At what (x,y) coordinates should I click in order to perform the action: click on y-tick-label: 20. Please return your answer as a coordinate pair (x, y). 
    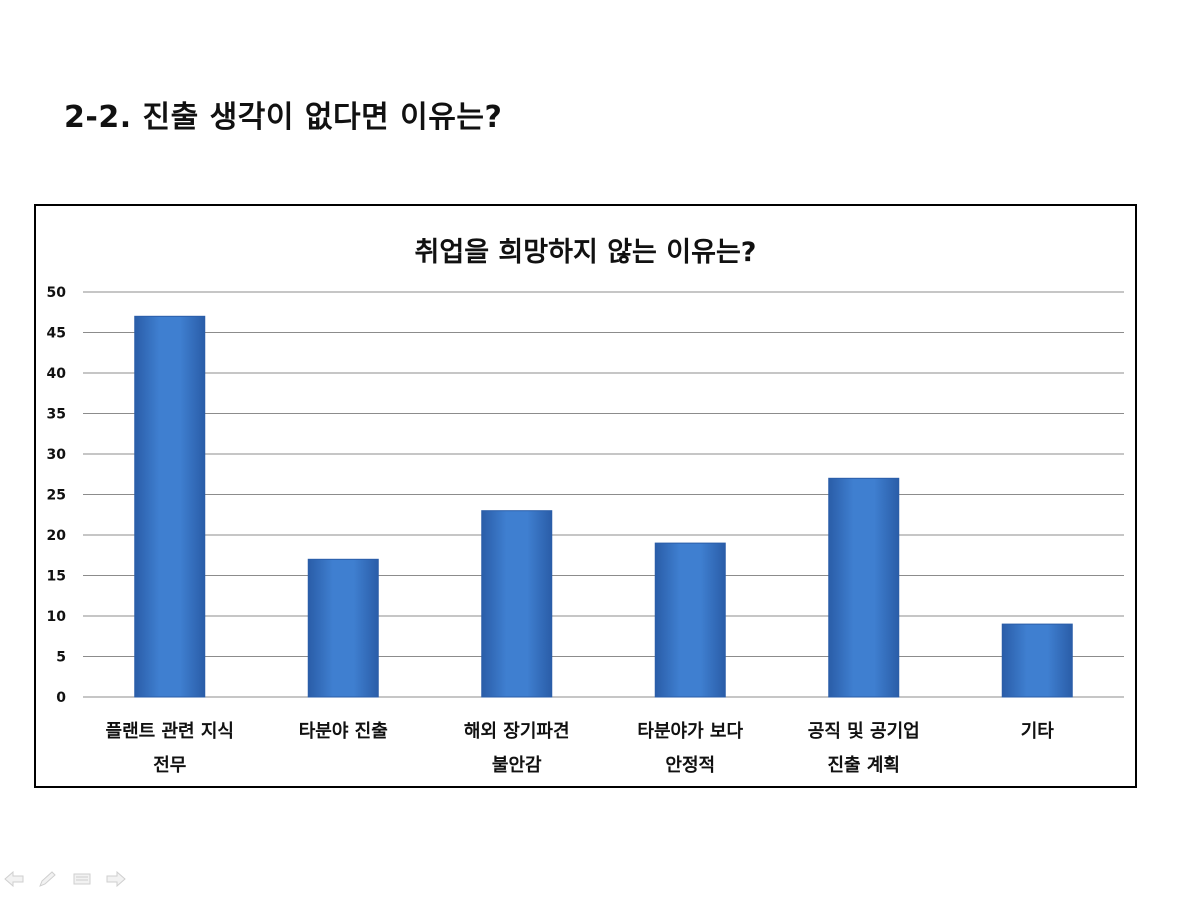
    Looking at the image, I should click on (57, 536).